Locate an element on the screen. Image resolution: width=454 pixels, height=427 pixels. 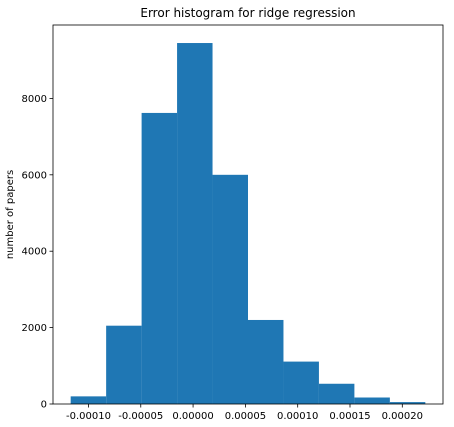
y-tick-label: 0 is located at coordinates (44, 405).